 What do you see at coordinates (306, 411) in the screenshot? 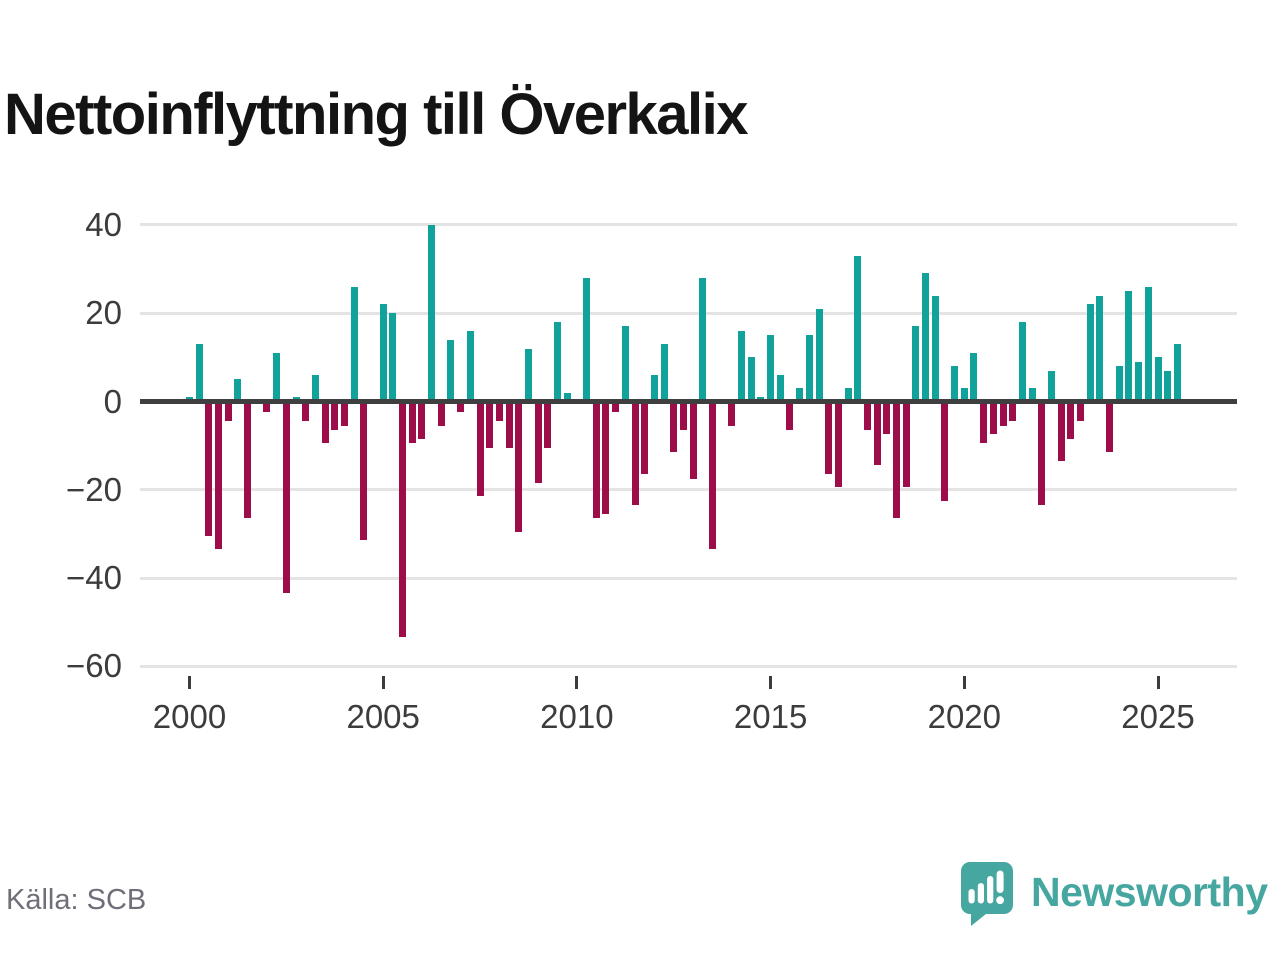
I see `bar-2003-q1` at bounding box center [306, 411].